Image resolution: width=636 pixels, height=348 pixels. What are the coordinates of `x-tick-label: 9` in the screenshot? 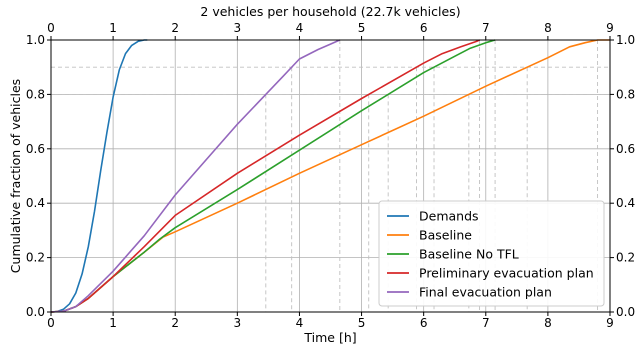 It's located at (610, 323).